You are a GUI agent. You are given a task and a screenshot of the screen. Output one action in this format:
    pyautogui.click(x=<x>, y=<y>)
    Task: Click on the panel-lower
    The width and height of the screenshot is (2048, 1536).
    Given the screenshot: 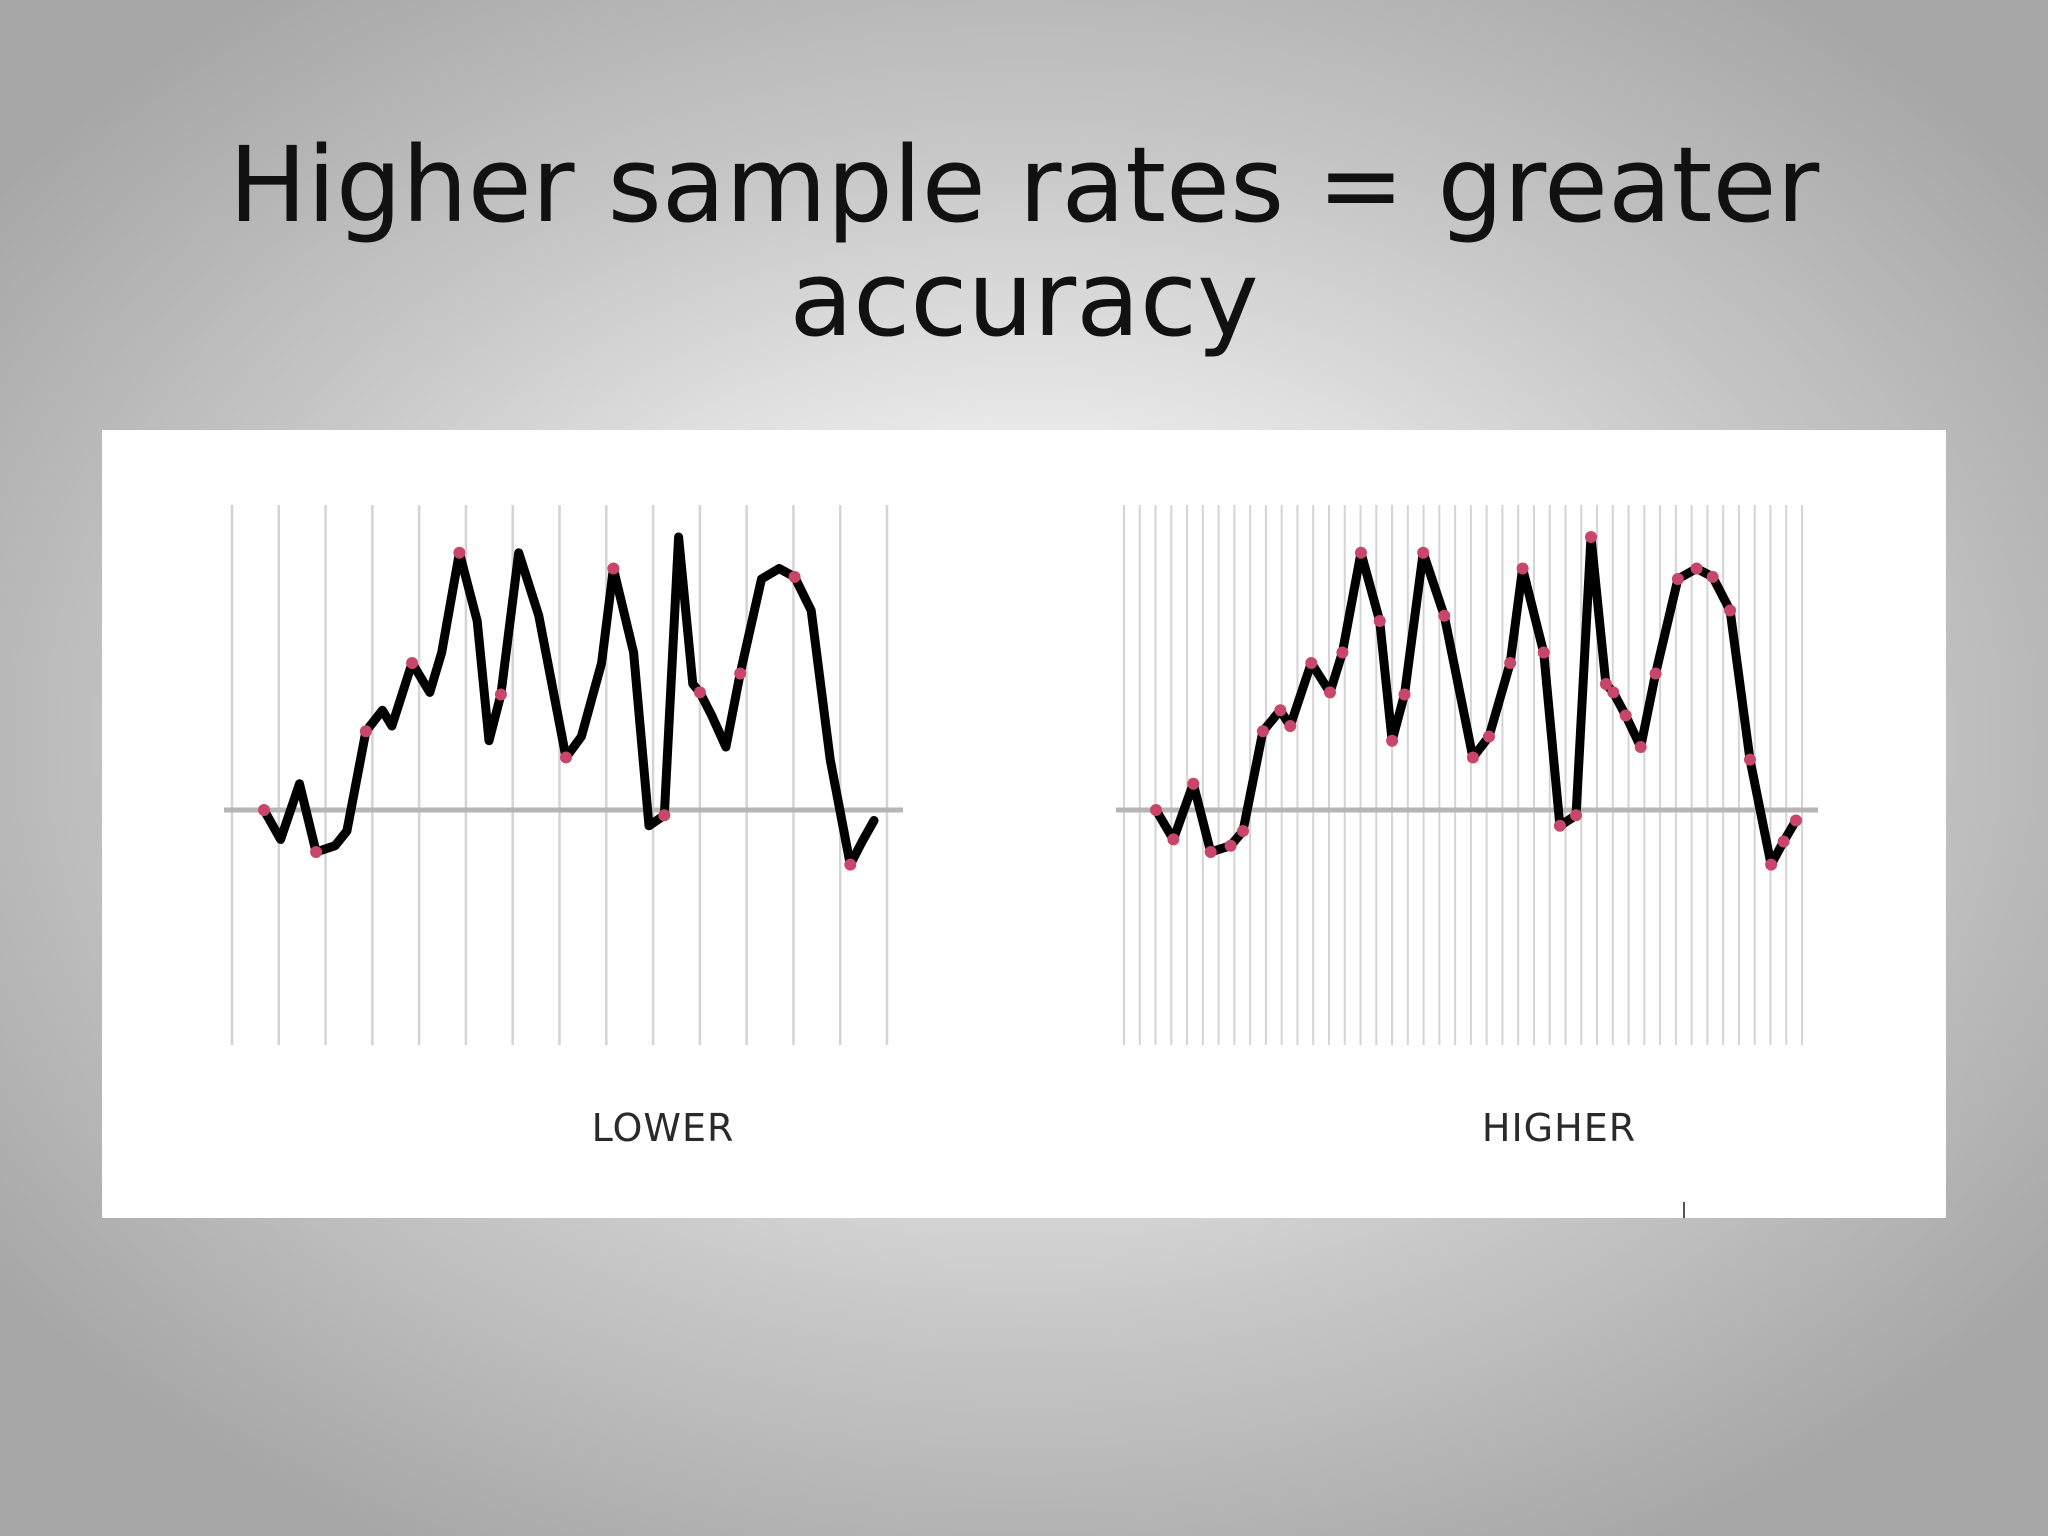 What is the action you would take?
    pyautogui.click(x=563, y=775)
    